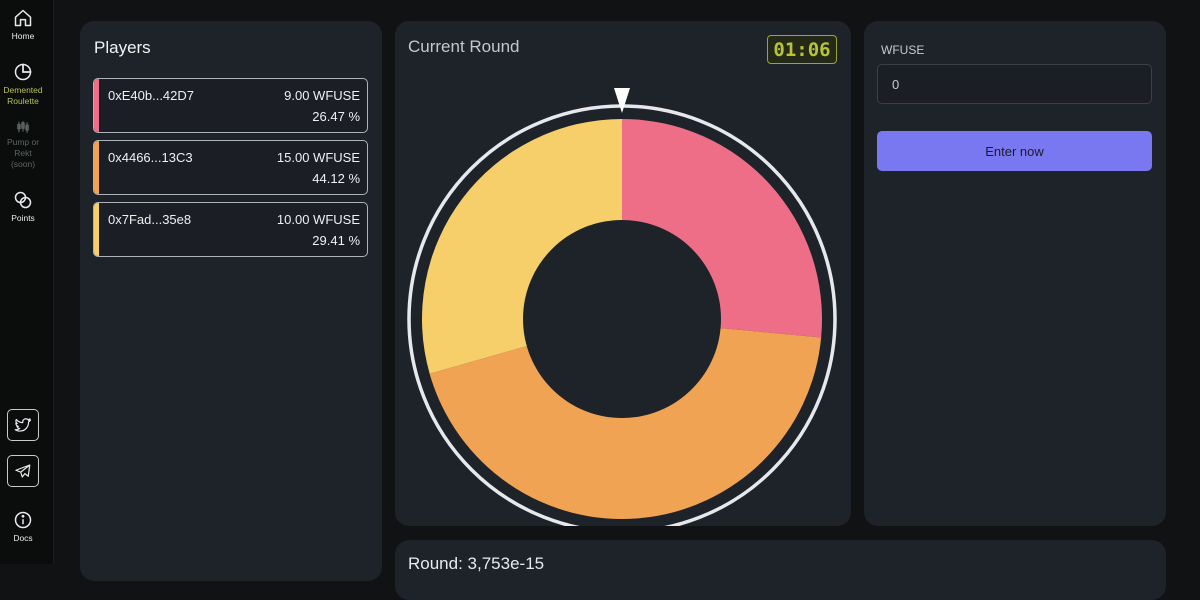 The image size is (1200, 600). What do you see at coordinates (230, 229) in the screenshot?
I see `player-row: 0x7Fad...35e8 10.00 WFUSE 29.41 %` at bounding box center [230, 229].